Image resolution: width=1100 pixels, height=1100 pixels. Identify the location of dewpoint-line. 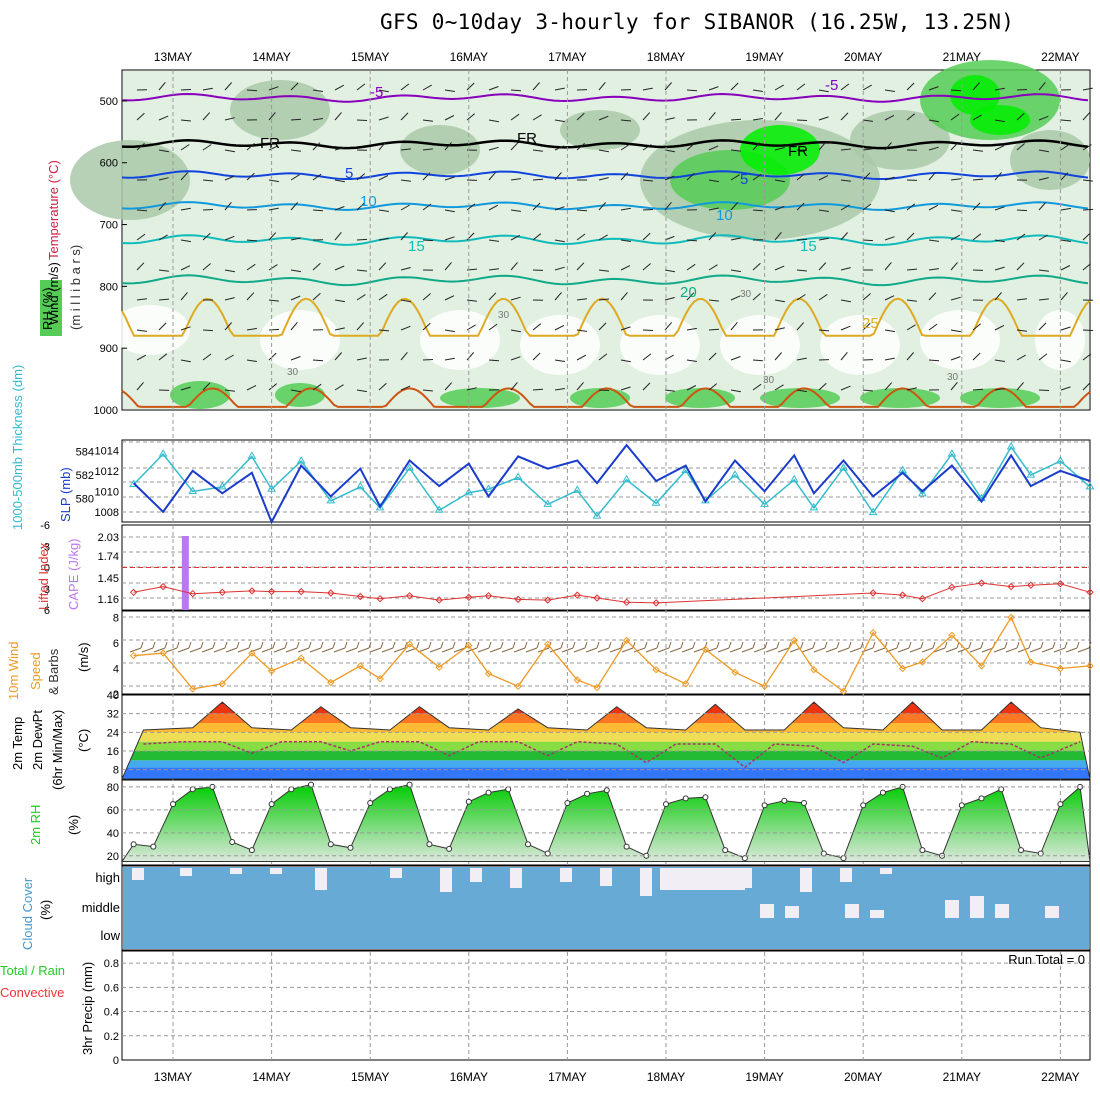
(612, 754).